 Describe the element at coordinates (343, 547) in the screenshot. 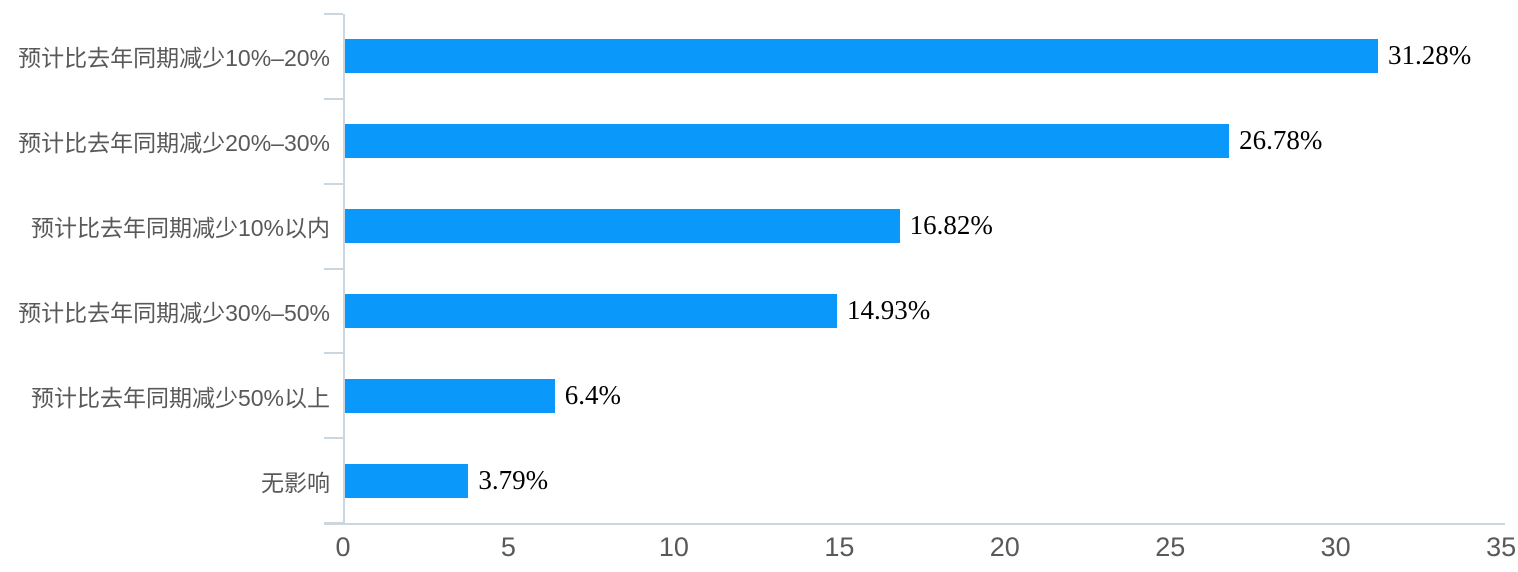

I see `x-tick-label: 0` at that location.